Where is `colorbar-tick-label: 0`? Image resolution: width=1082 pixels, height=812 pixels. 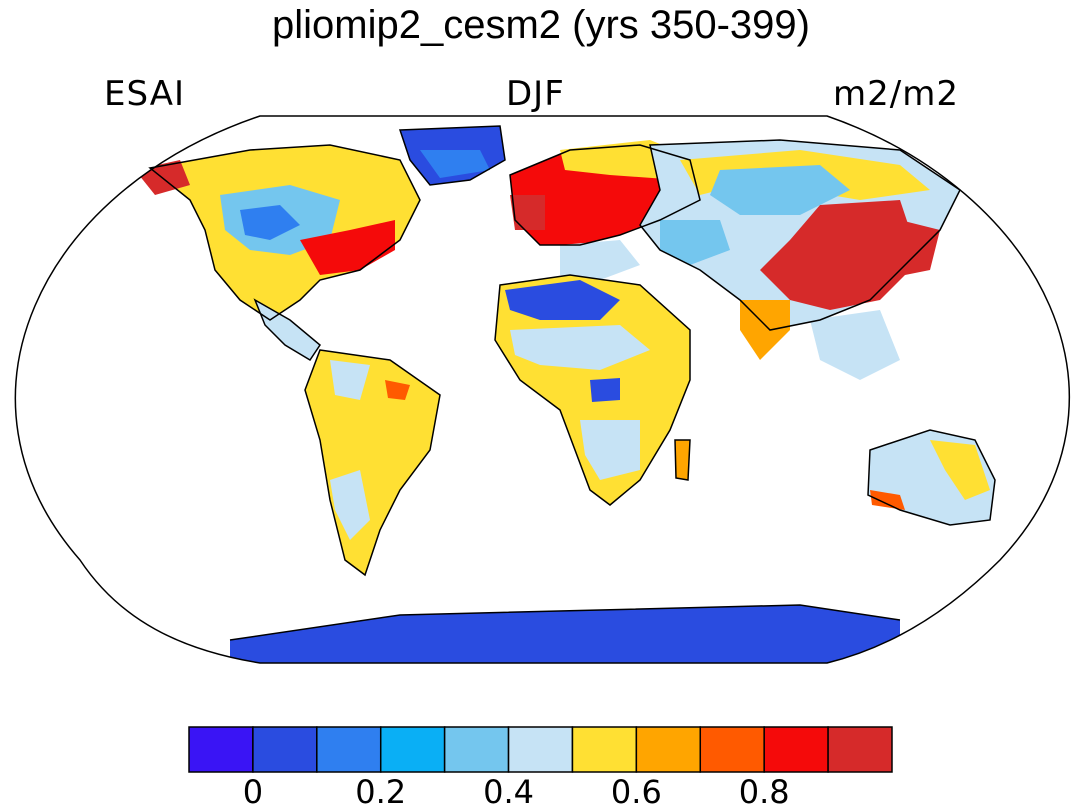 colorbar-tick-label: 0 is located at coordinates (253, 792).